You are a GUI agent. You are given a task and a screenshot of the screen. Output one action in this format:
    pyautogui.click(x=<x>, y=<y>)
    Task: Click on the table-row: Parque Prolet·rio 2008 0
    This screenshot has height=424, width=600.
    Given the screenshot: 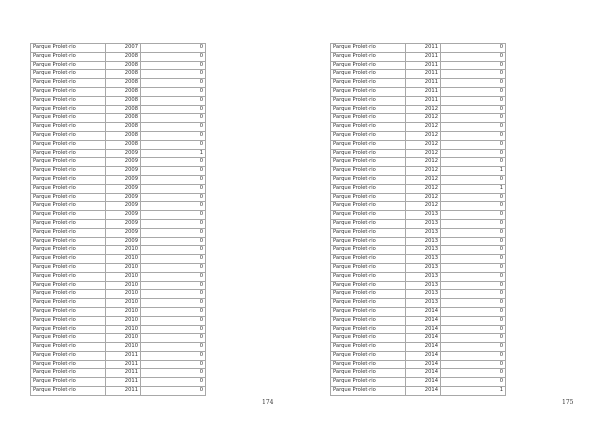 What is the action you would take?
    pyautogui.click(x=118, y=100)
    